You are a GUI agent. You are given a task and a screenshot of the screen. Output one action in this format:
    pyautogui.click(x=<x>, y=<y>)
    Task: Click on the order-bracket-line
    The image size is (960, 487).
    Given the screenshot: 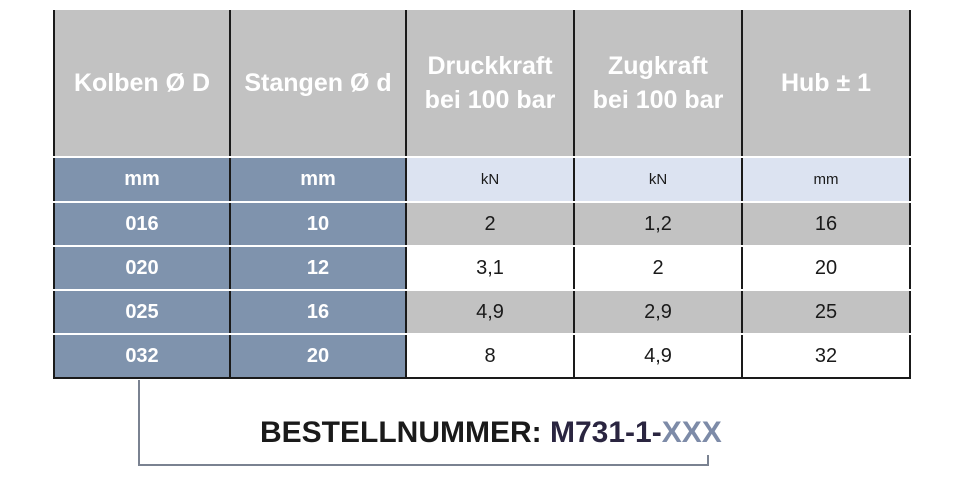 What is the action you would take?
    pyautogui.click(x=423, y=423)
    